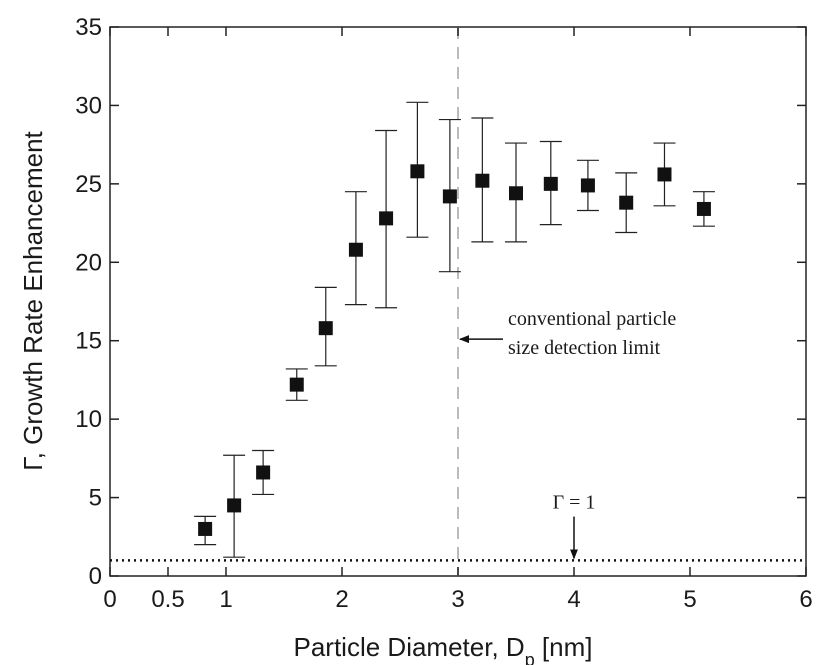  Describe the element at coordinates (88, 262) in the screenshot. I see `y-tick-label: 20` at that location.